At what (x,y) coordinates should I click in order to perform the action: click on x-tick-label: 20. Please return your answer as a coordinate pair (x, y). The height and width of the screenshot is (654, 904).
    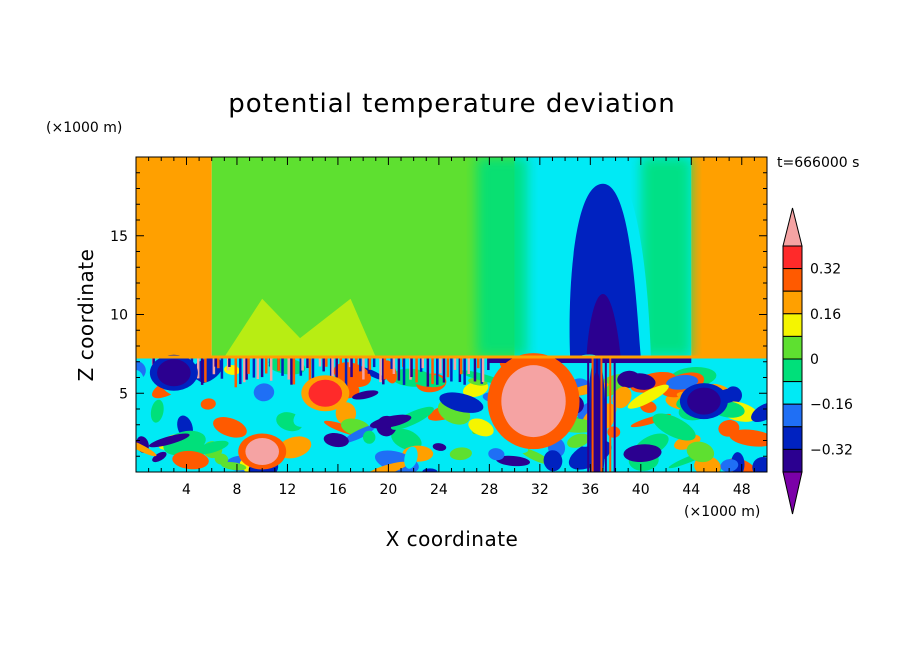
    Looking at the image, I should click on (388, 490).